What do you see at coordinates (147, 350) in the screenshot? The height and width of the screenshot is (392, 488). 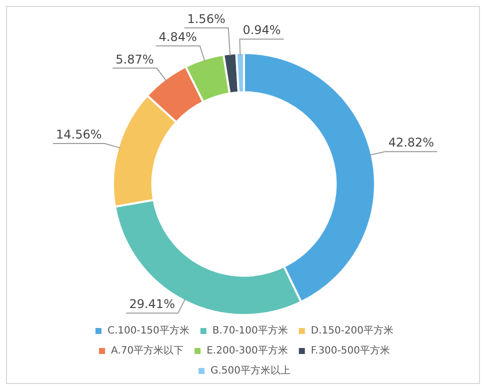 I see `legend-label: A.70平方米以下` at bounding box center [147, 350].